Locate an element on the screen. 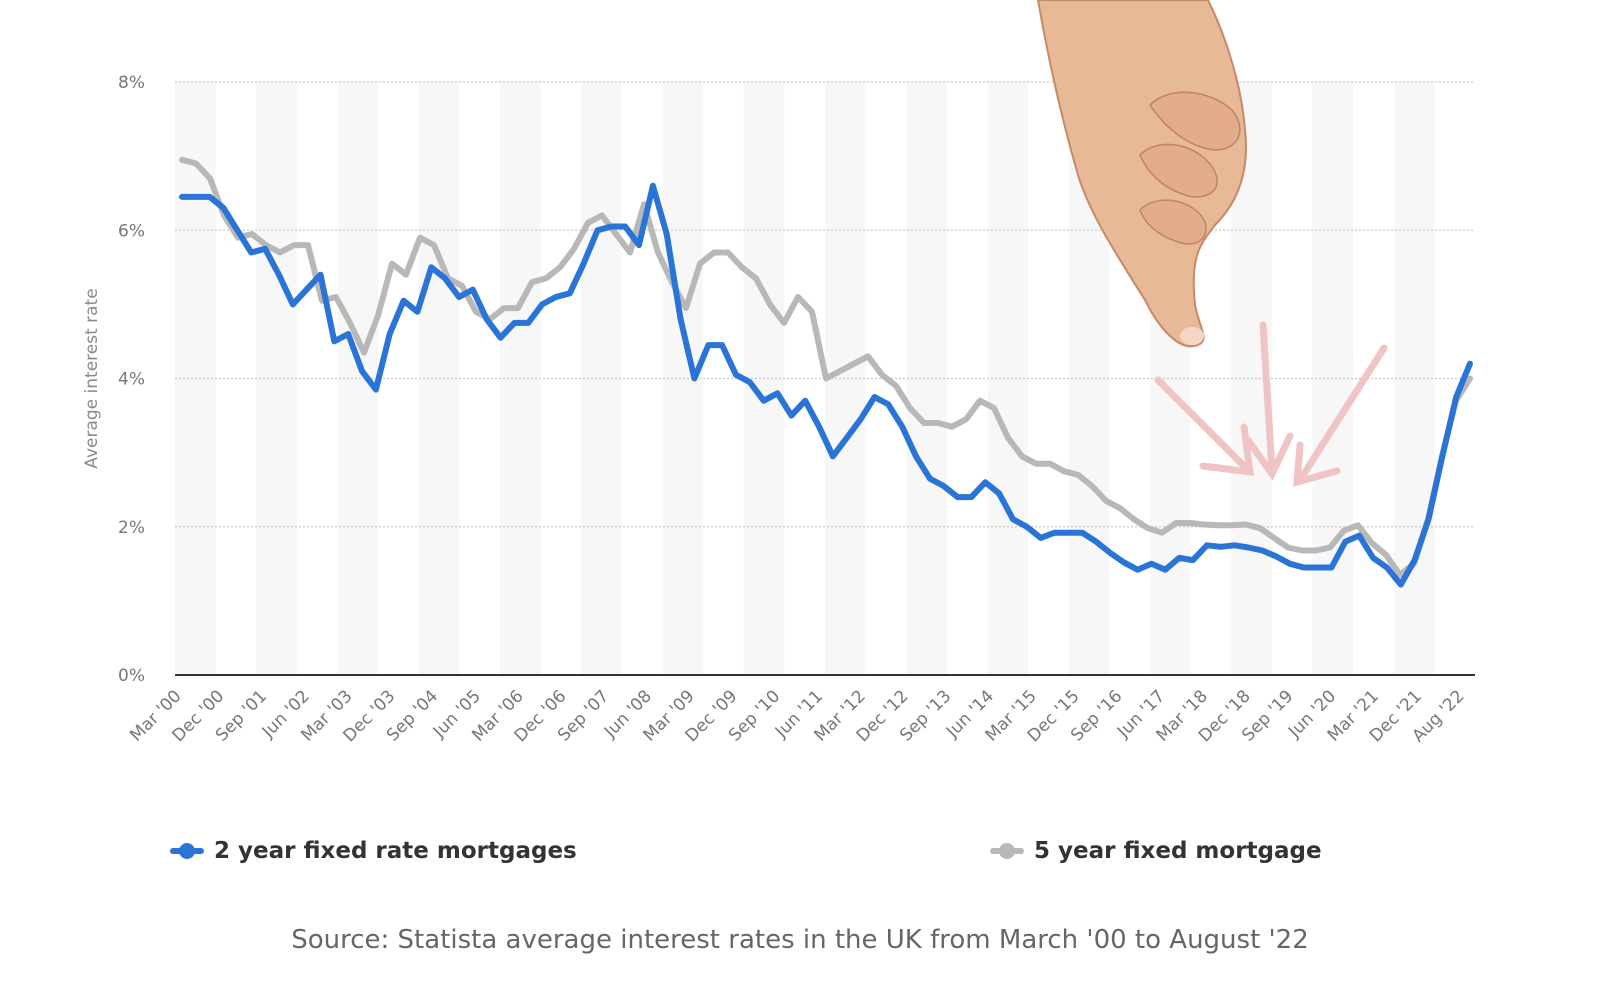  y-tick-label: 0% is located at coordinates (131, 676).